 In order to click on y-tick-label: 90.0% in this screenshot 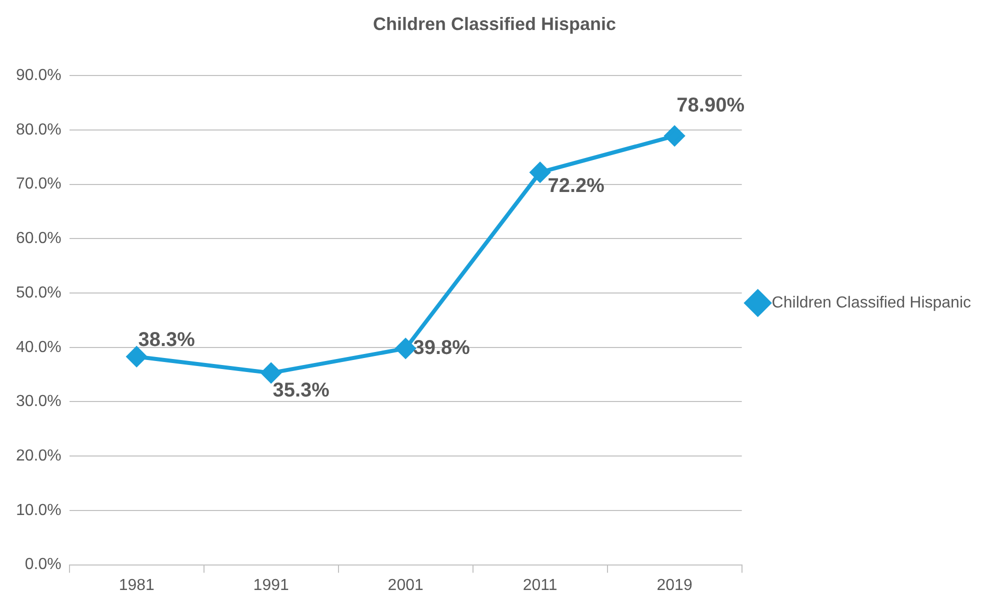, I will do `click(39, 75)`.